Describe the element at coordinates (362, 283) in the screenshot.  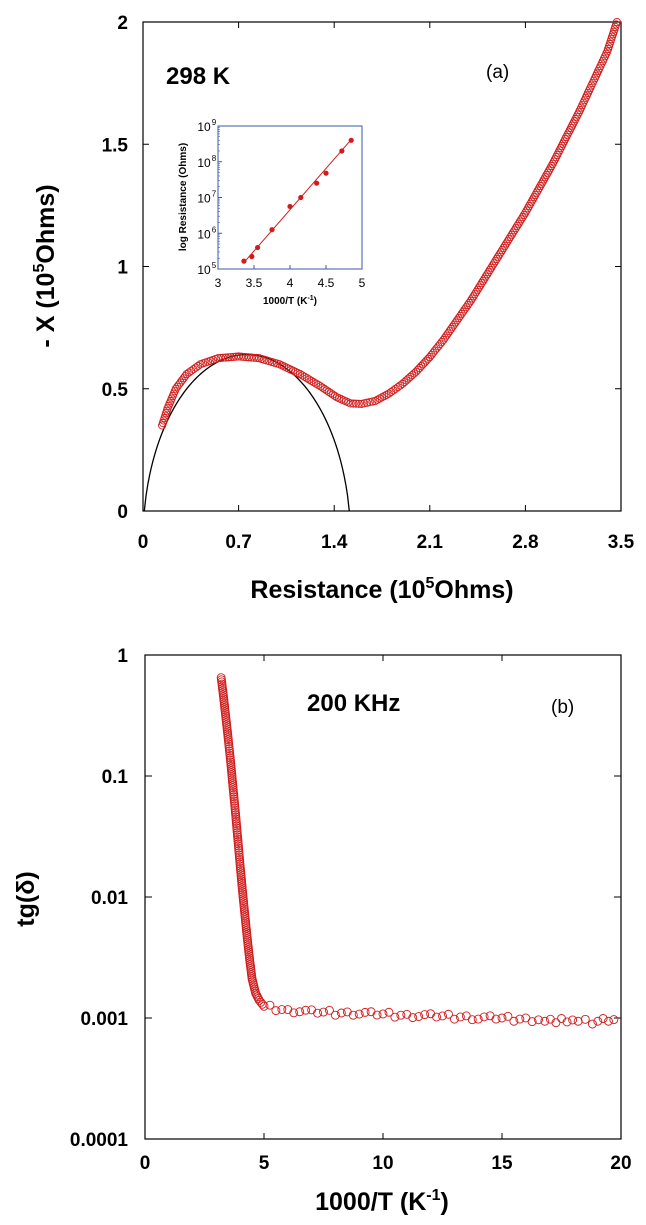
I see `inset-x-tick-label: 5` at that location.